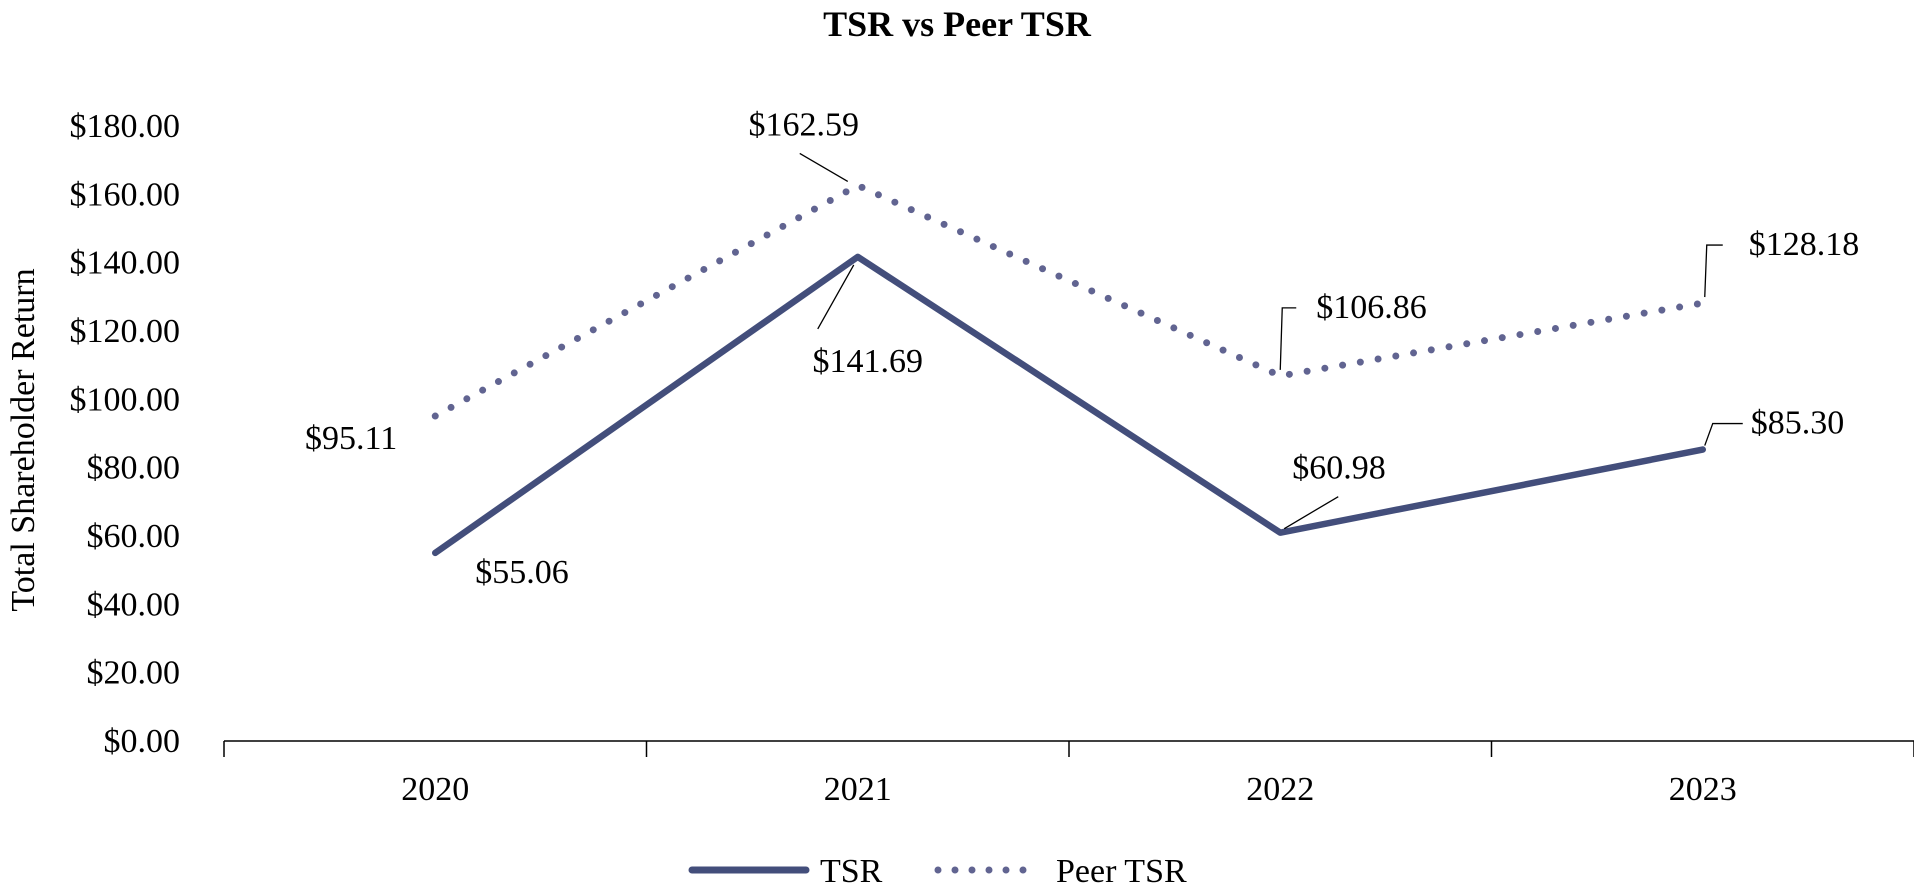 Image resolution: width=1914 pixels, height=895 pixels. Describe the element at coordinates (1069, 789) in the screenshot. I see `x-tick-labels: 2020 2021 2022 2023` at that location.